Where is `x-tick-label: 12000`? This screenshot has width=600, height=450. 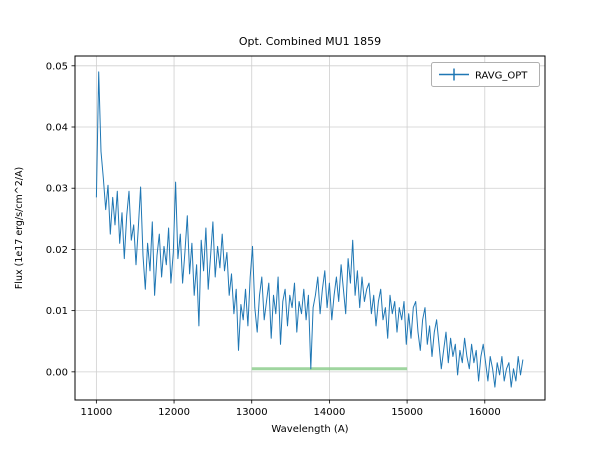 x-tick-label: 12000 is located at coordinates (174, 412).